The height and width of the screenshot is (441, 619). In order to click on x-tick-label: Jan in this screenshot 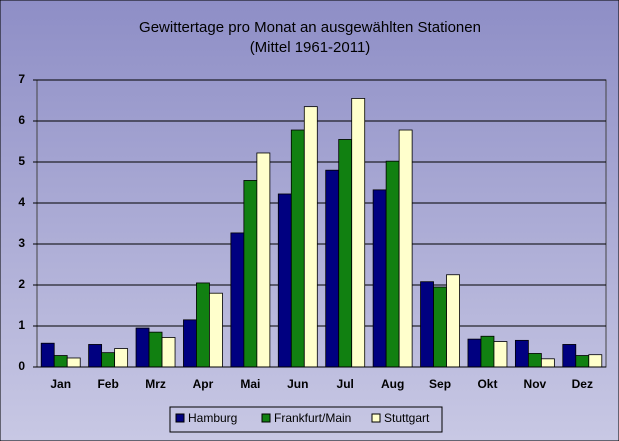, I will do `click(60, 384)`.